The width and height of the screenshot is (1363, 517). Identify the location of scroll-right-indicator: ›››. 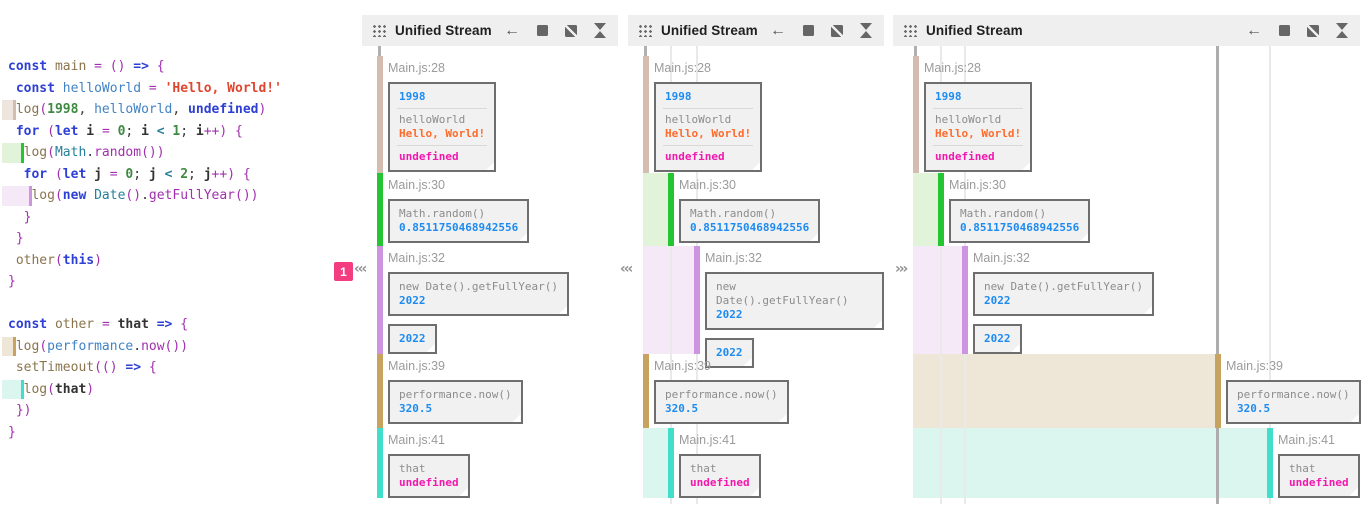
(901, 269).